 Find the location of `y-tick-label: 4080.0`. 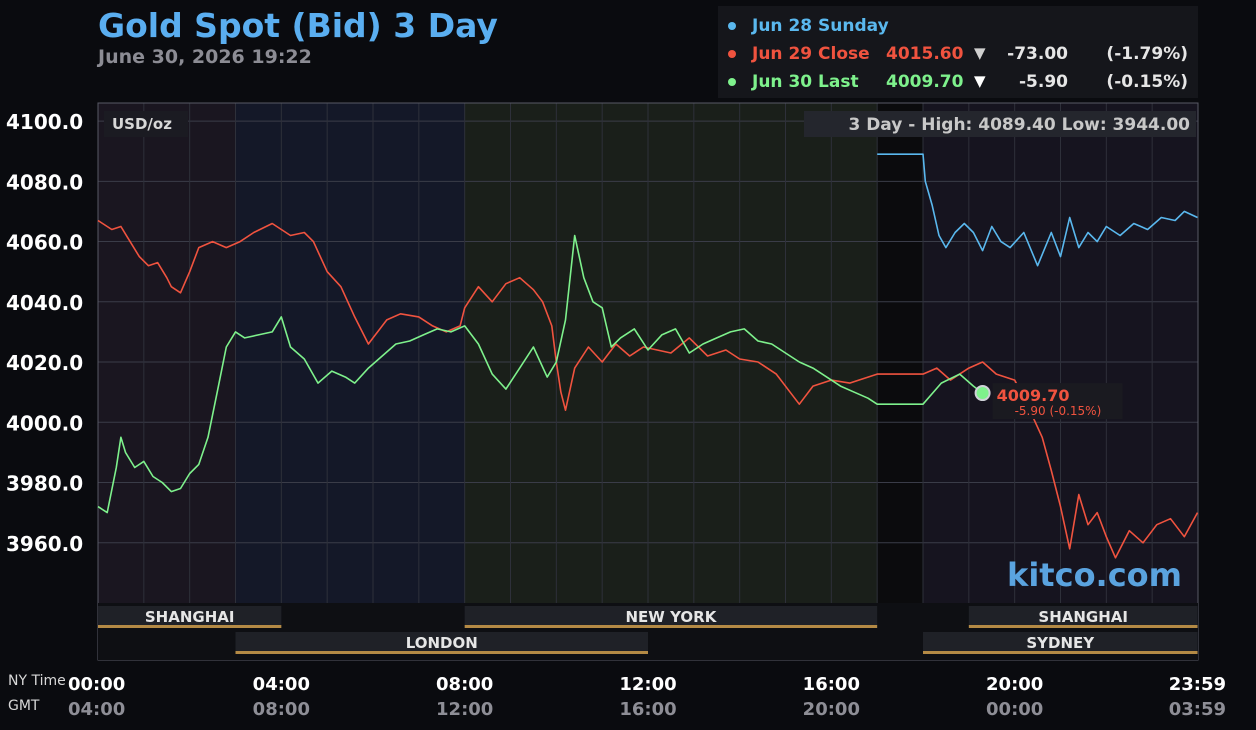

y-tick-label: 4080.0 is located at coordinates (44, 182).